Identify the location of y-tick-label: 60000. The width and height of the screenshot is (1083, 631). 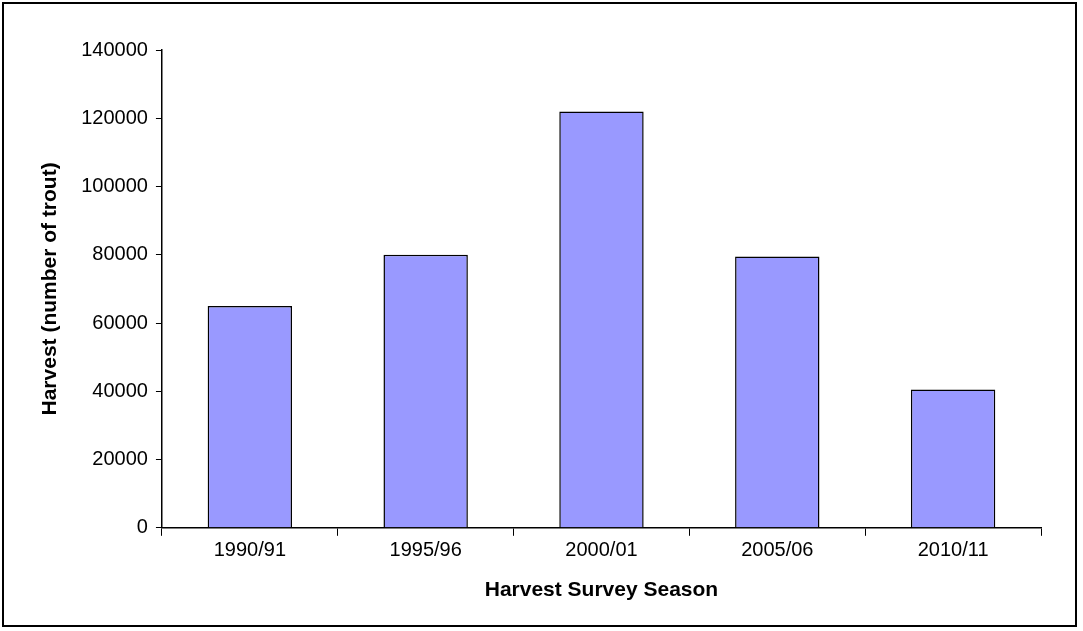
(120, 321).